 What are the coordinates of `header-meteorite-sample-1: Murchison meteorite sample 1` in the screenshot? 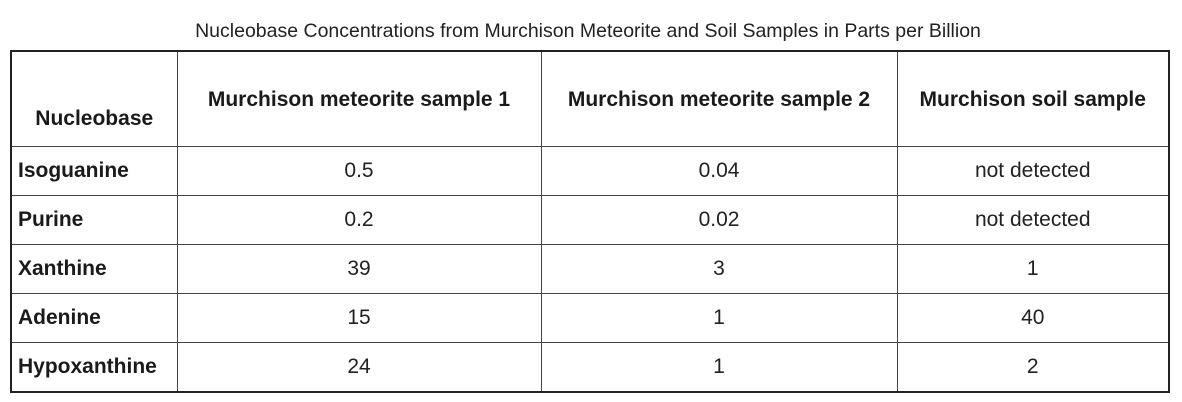 It's located at (359, 98).